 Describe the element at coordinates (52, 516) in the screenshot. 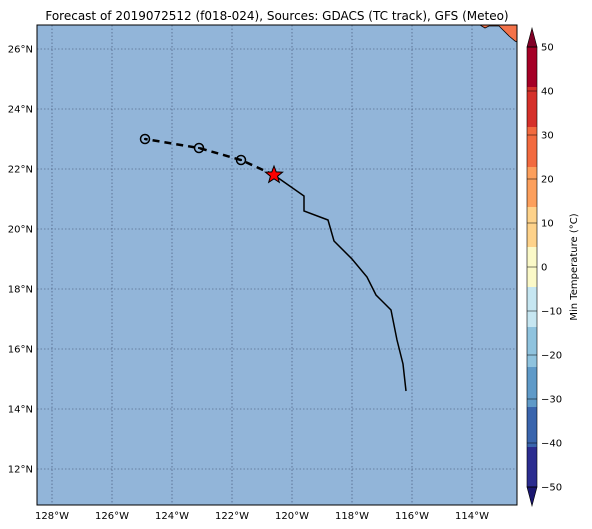

I see `longitude-label: 128°W` at that location.